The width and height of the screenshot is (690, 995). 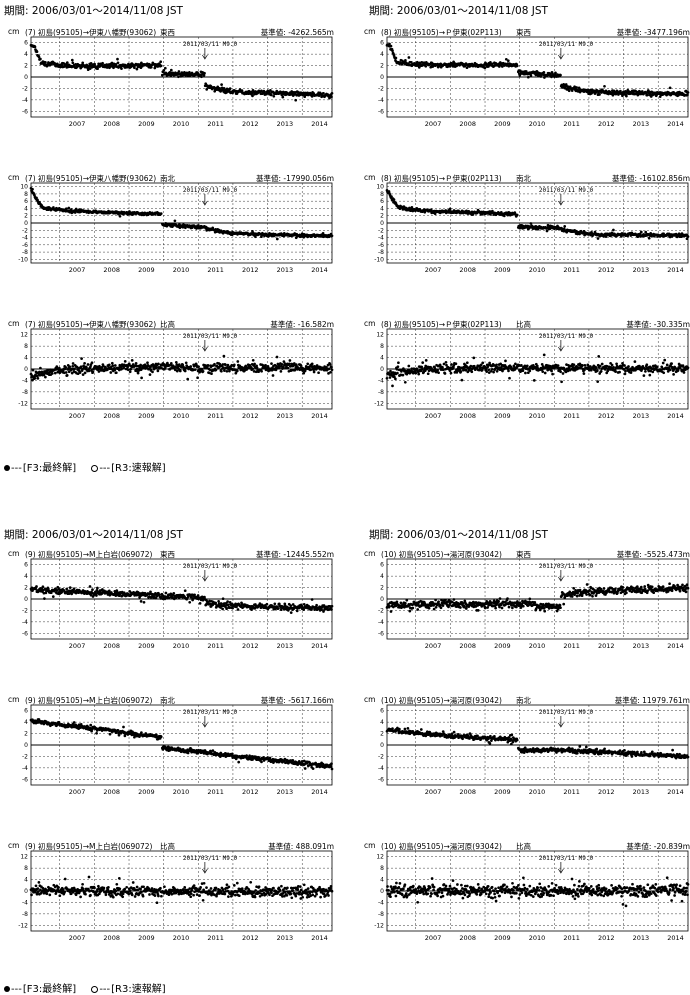 I want to click on x-tick-label: 2009, so click(x=502, y=416).